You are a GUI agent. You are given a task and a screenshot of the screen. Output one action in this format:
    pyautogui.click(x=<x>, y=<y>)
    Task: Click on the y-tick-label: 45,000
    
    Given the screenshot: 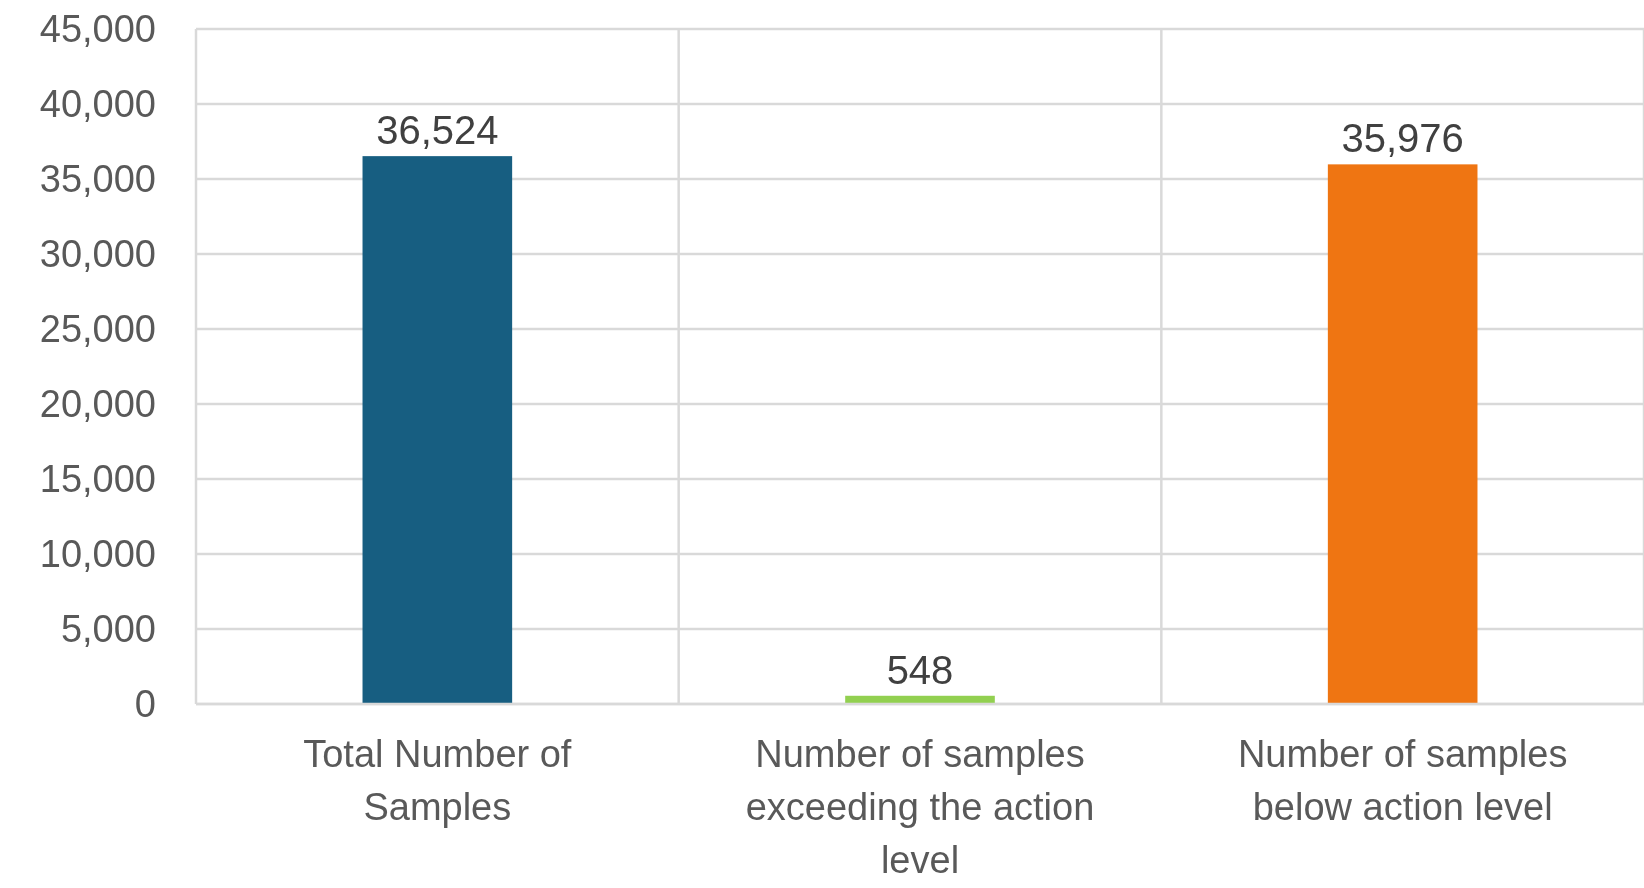 What is the action you would take?
    pyautogui.click(x=97, y=29)
    